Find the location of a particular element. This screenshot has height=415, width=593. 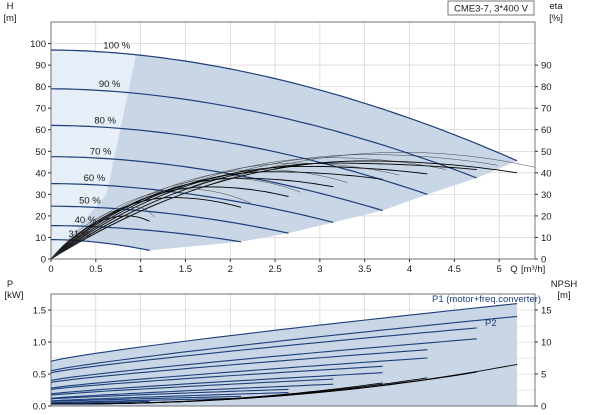

power-tick-label: 1.0 is located at coordinates (39, 343).